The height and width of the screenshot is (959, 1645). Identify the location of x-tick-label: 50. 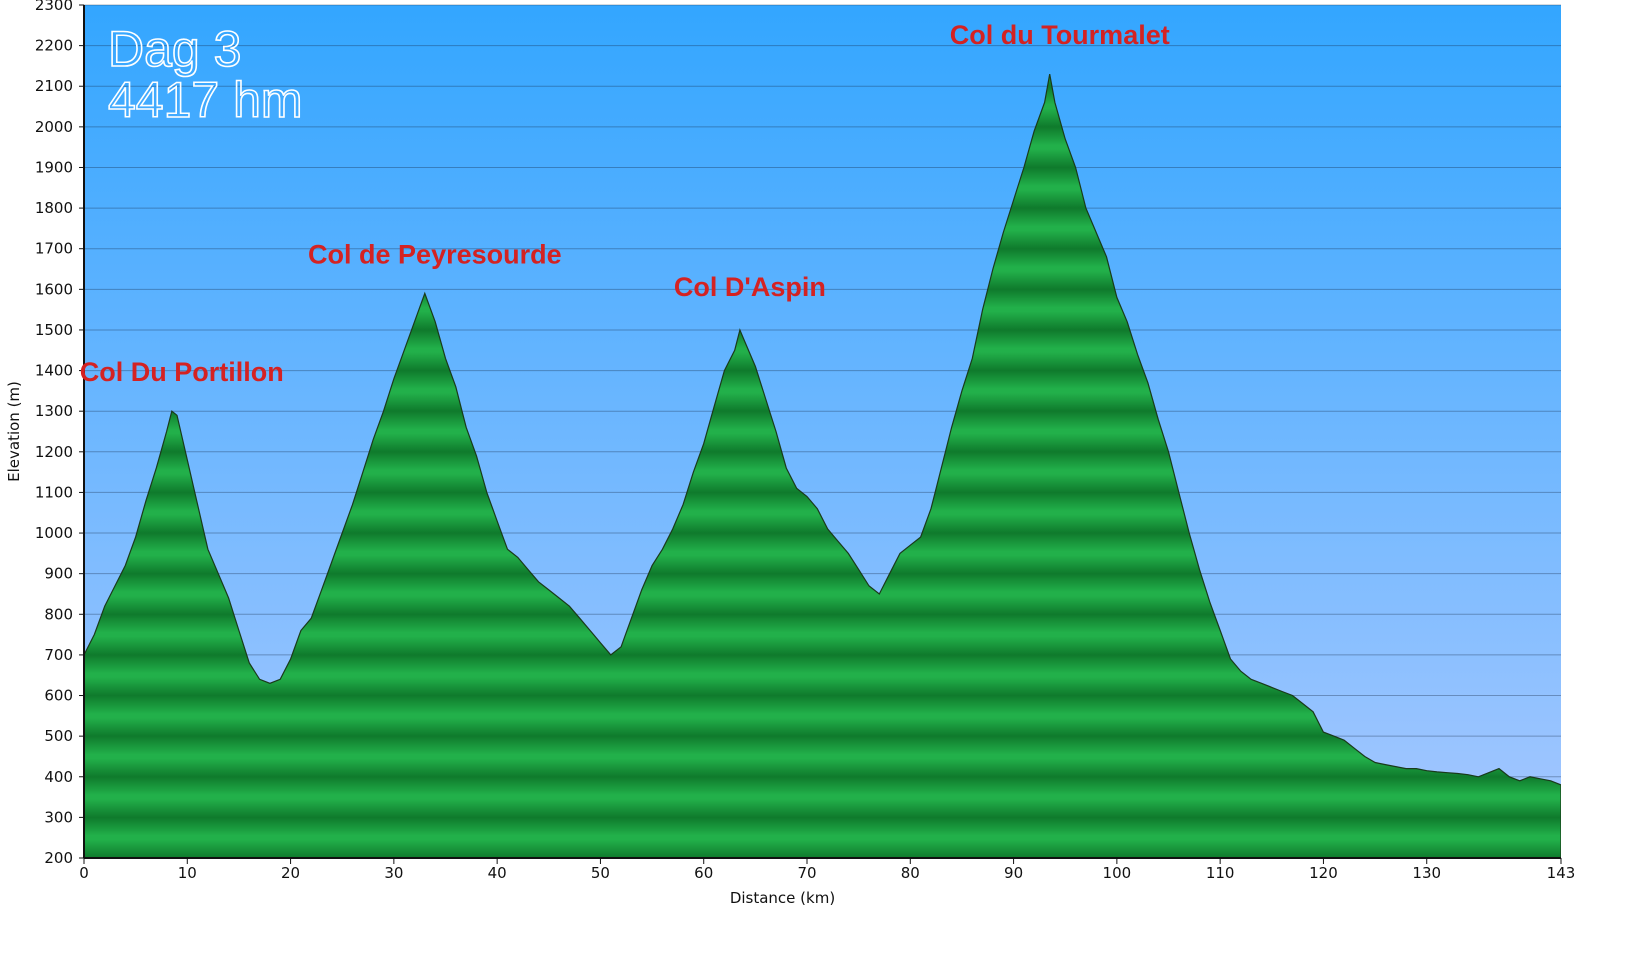
(600, 873).